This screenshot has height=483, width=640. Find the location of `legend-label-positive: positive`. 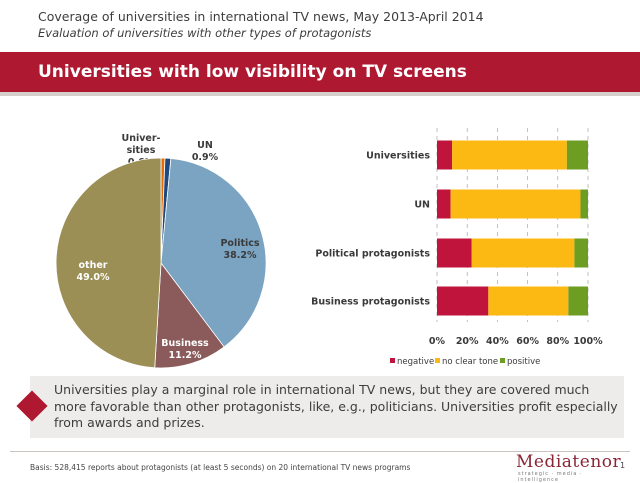

legend-label-positive: positive is located at coordinates (523, 362).